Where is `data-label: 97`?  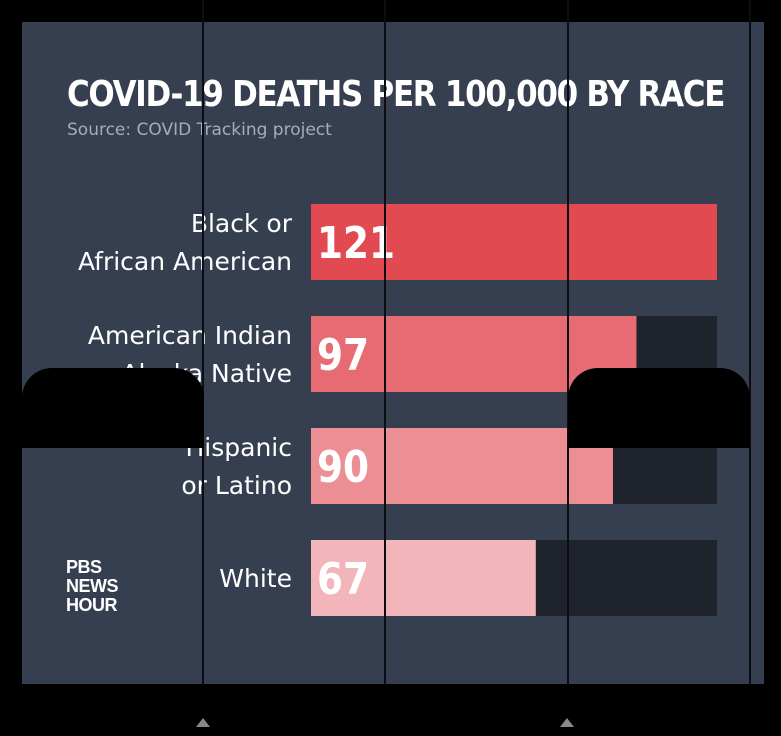 data-label: 97 is located at coordinates (343, 355).